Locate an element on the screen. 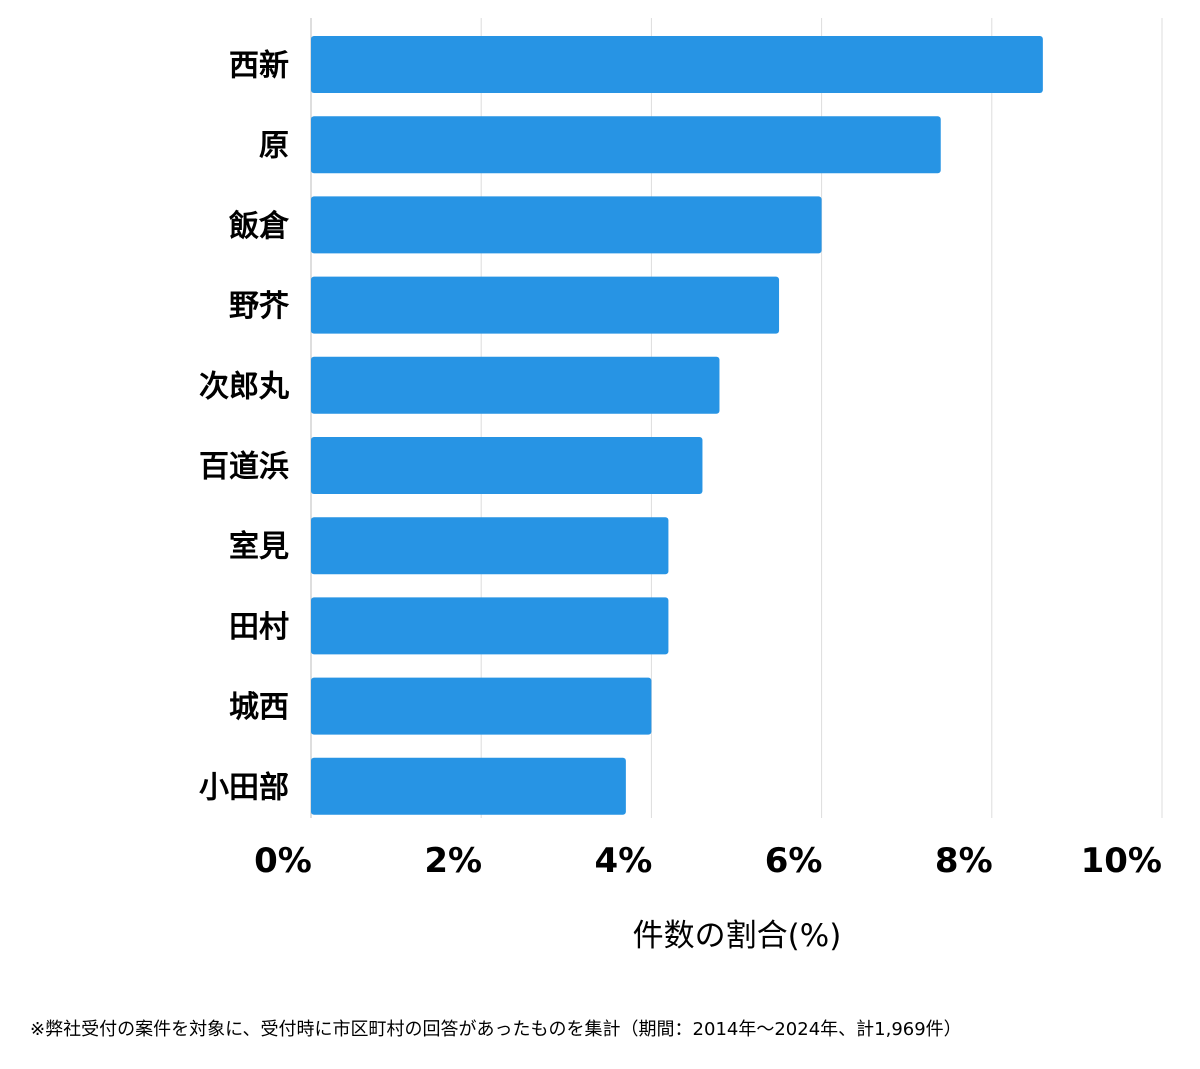 The height and width of the screenshot is (1069, 1200). category-label: 田村 is located at coordinates (259, 627).